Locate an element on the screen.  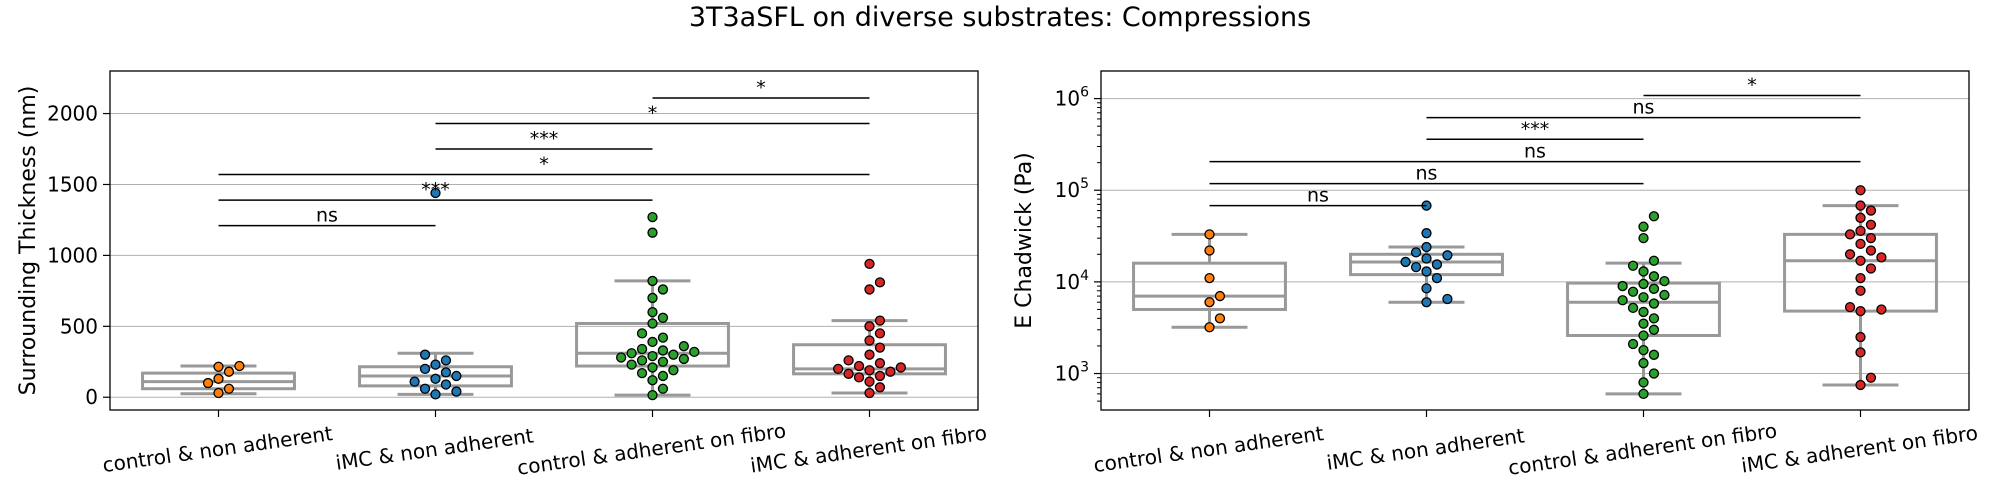
significance-annotation: * is located at coordinates (1752, 86).